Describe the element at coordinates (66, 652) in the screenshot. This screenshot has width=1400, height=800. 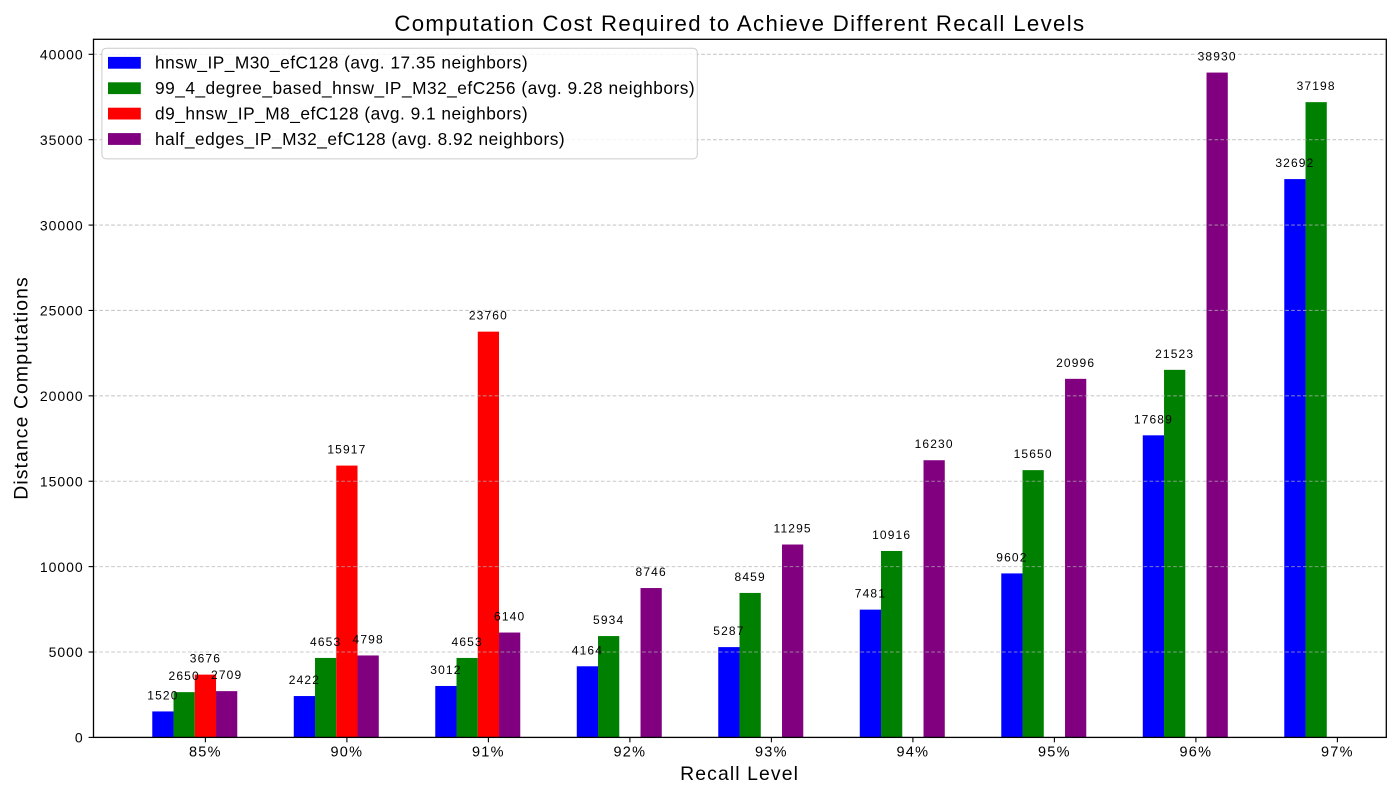
I see `svg-text: 5000` at that location.